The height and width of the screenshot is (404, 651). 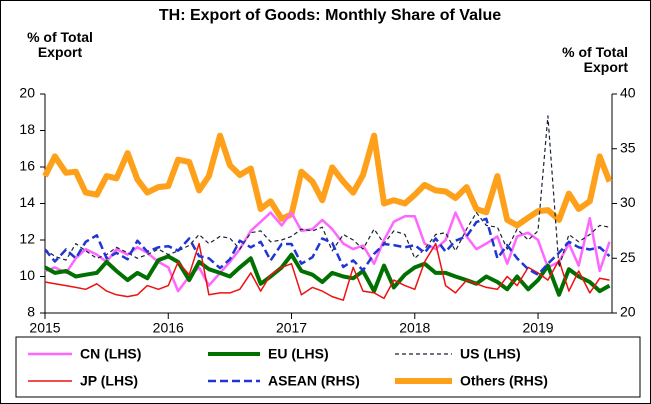 I want to click on x-tick-label: 2019, so click(x=537, y=328).